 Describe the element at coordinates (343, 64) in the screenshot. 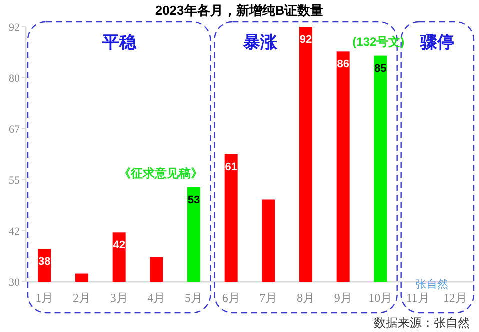

I see `data-label: 86` at that location.